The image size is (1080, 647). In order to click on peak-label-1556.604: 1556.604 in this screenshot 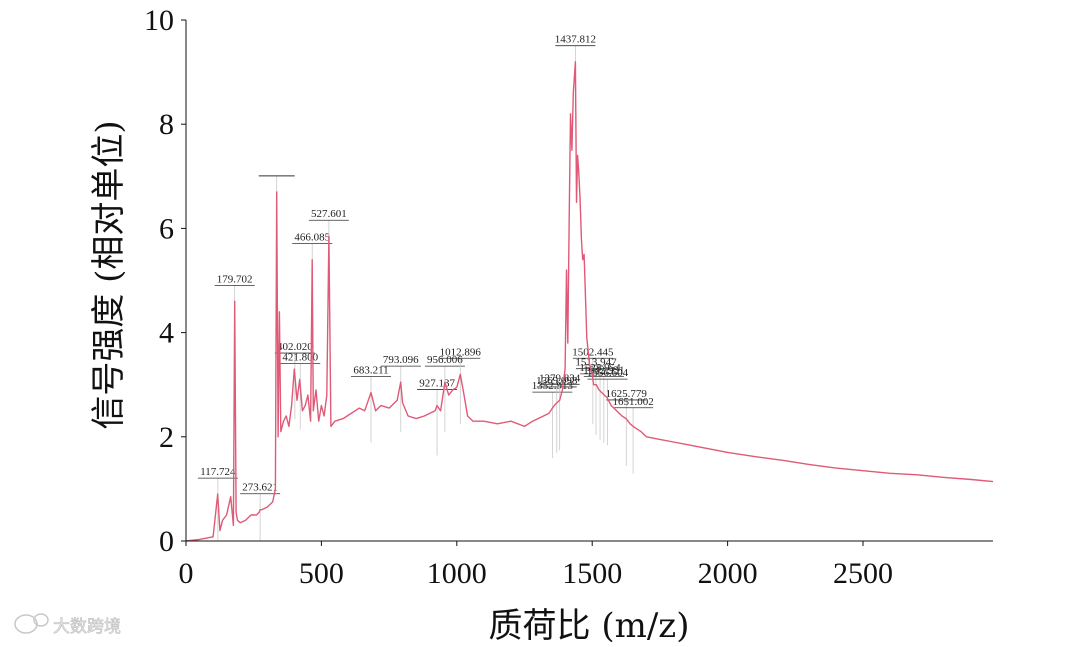, I will do `click(608, 406)`.